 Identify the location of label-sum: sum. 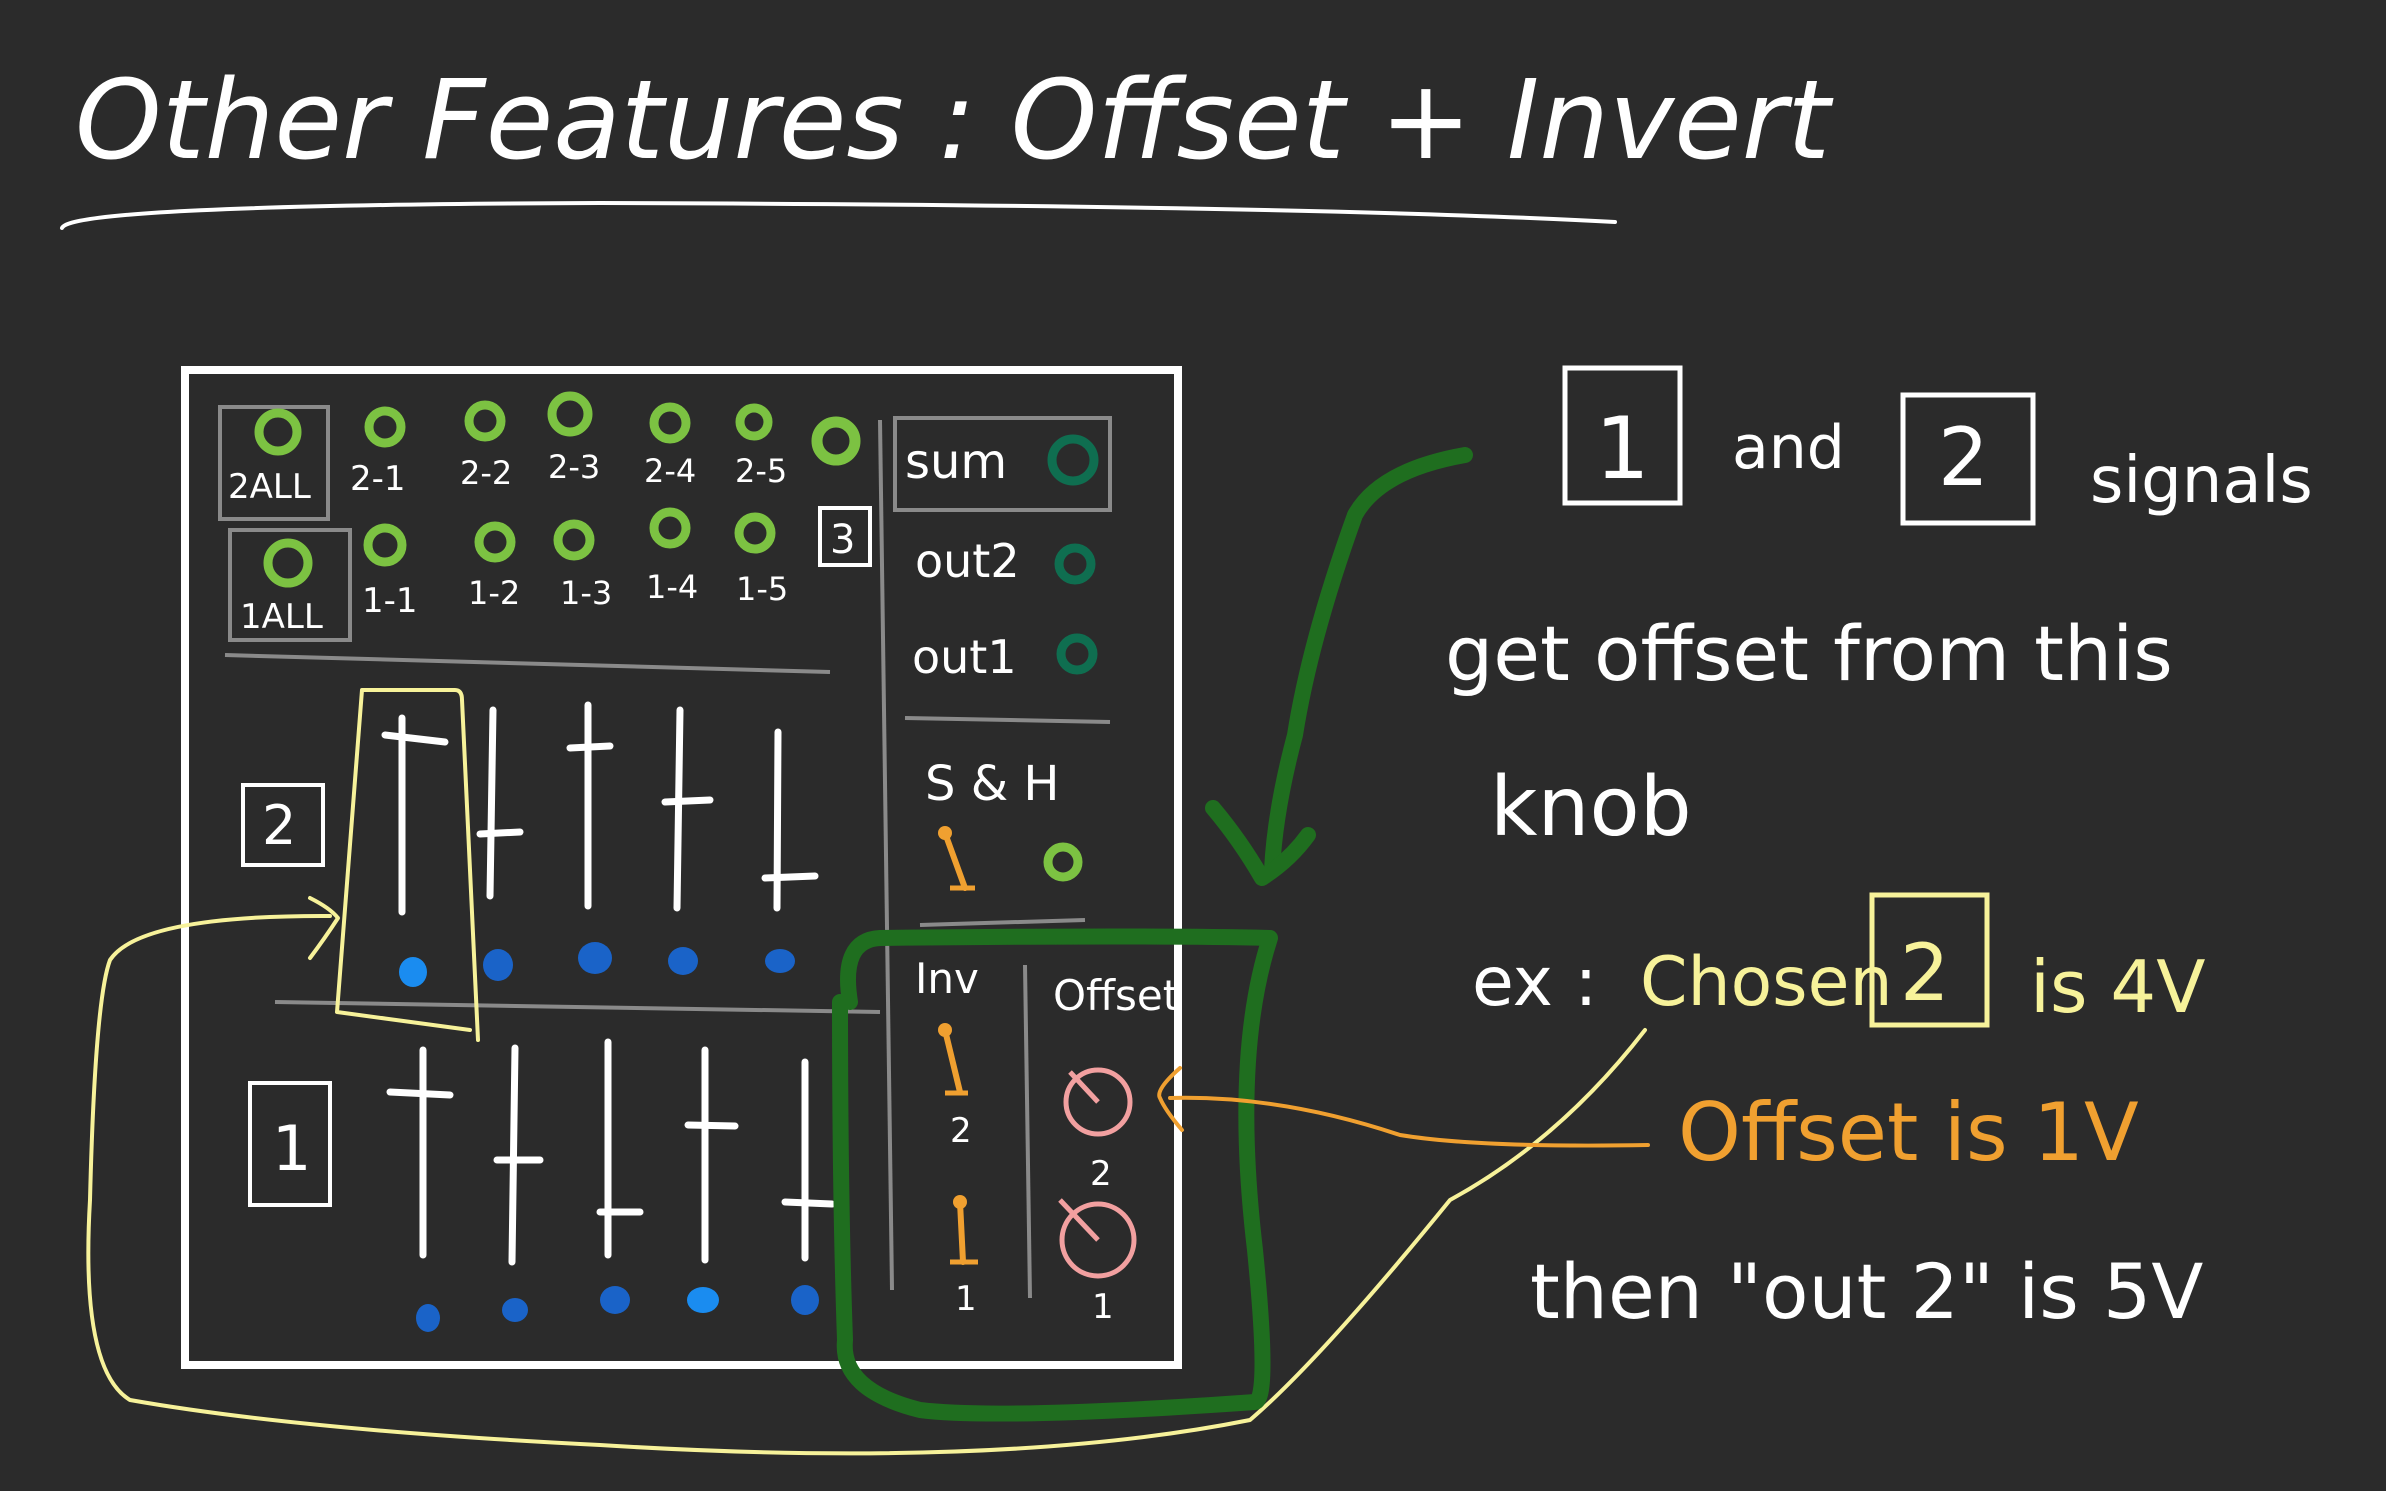
(956, 462).